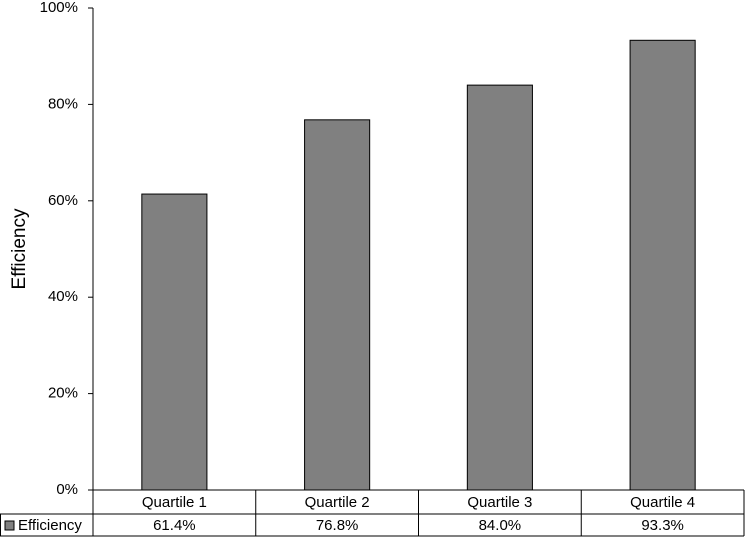 Image resolution: width=745 pixels, height=537 pixels. Describe the element at coordinates (19, 248) in the screenshot. I see `y-axis-label: Efficiency` at that location.